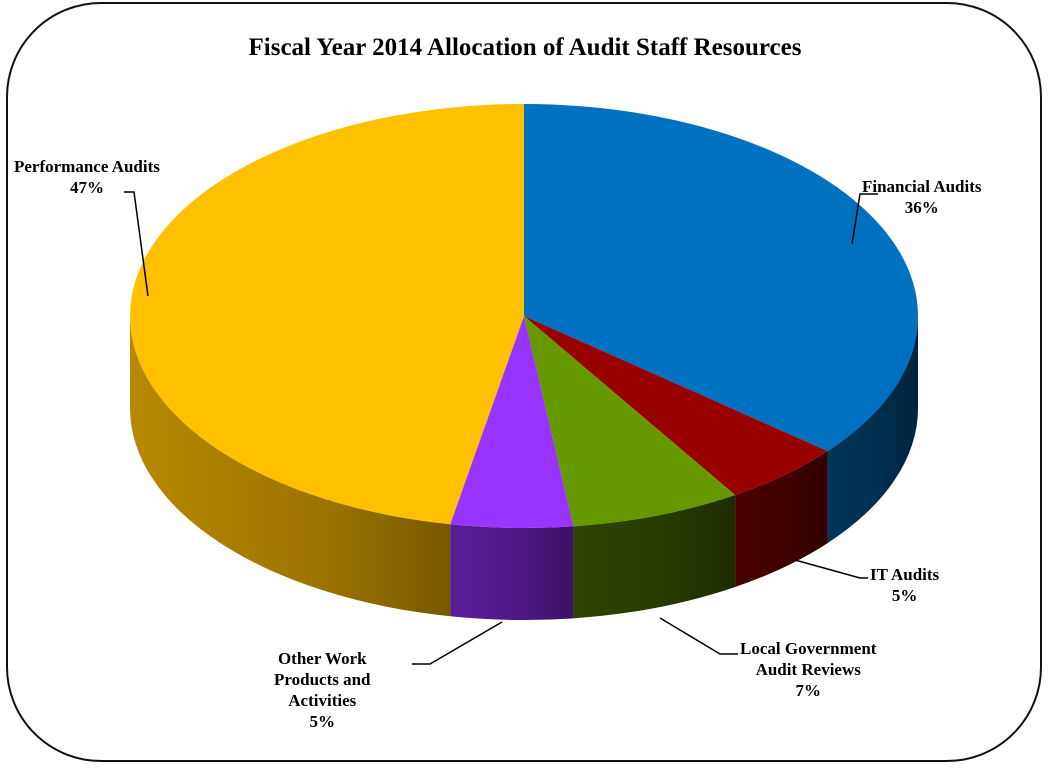 This screenshot has height=770, width=1050. What do you see at coordinates (864, 219) in the screenshot?
I see `leader-line-financial-audits` at bounding box center [864, 219].